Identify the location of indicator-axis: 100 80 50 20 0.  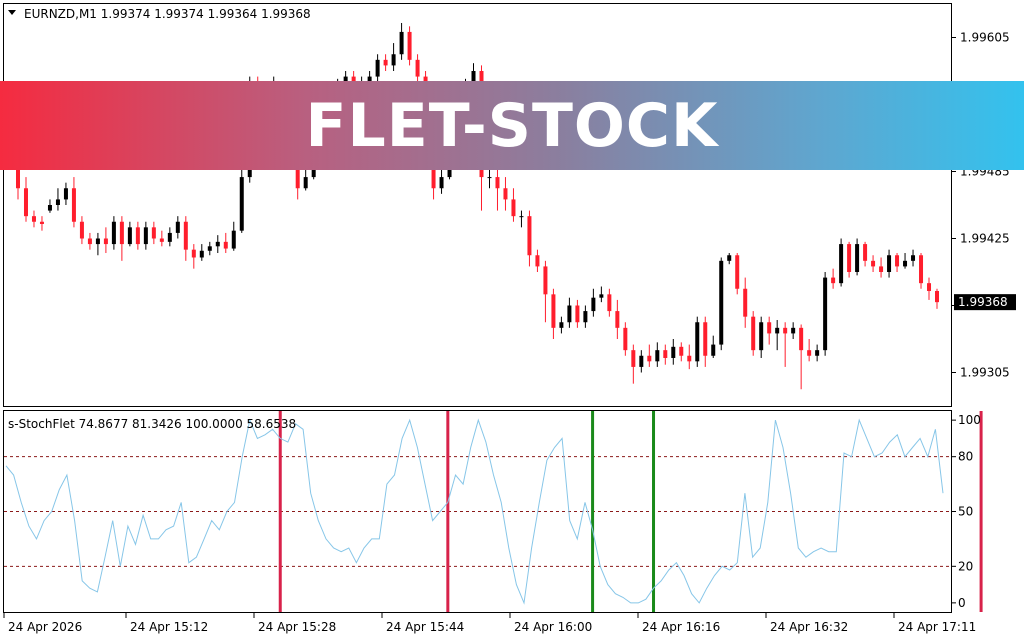
(966, 511).